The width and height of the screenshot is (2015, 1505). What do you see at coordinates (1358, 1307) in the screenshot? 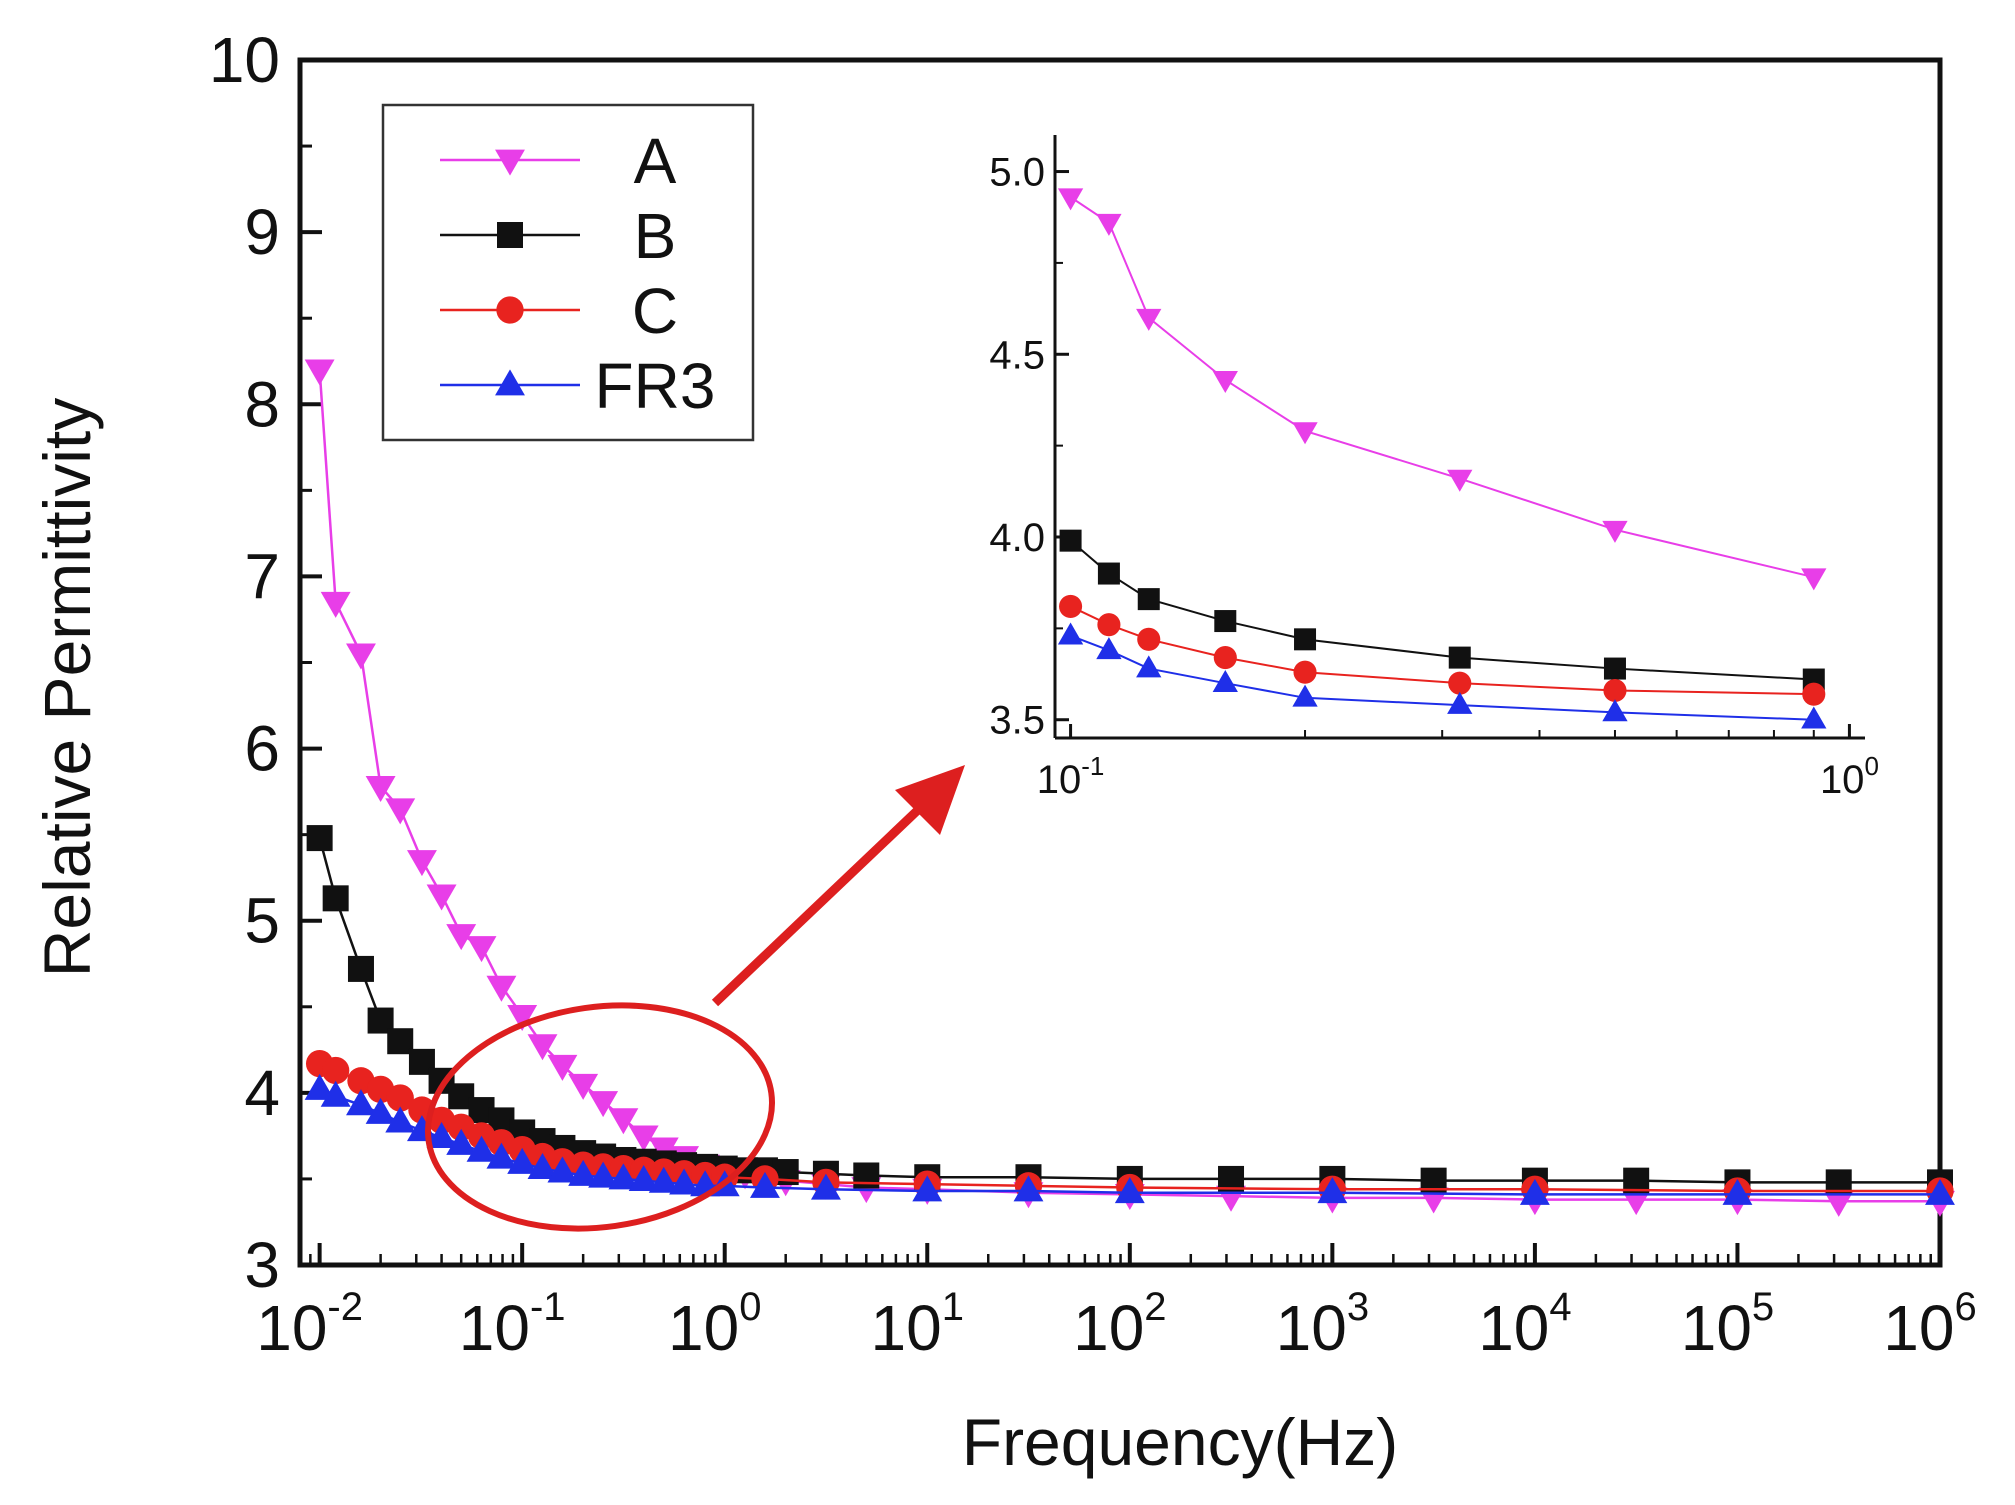
I see `x-tick-exponent: 3` at bounding box center [1358, 1307].